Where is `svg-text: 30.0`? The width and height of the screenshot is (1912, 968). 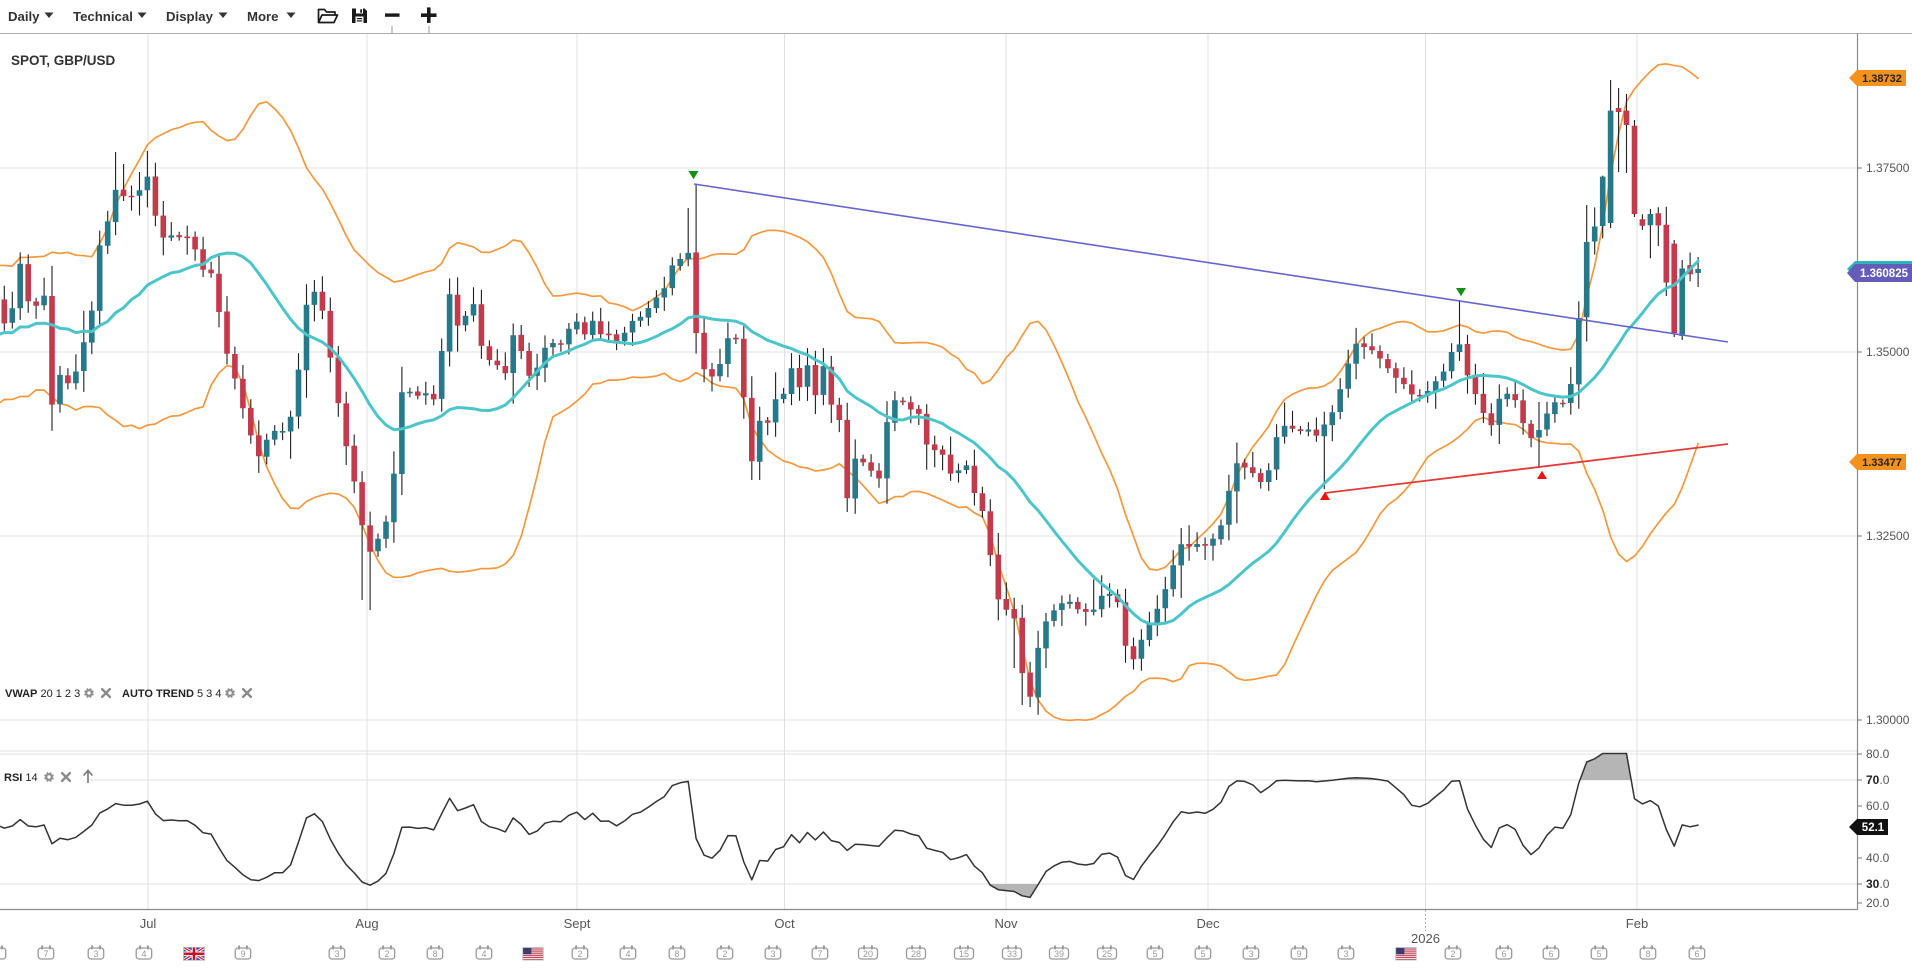
svg-text: 30.0 is located at coordinates (1878, 884).